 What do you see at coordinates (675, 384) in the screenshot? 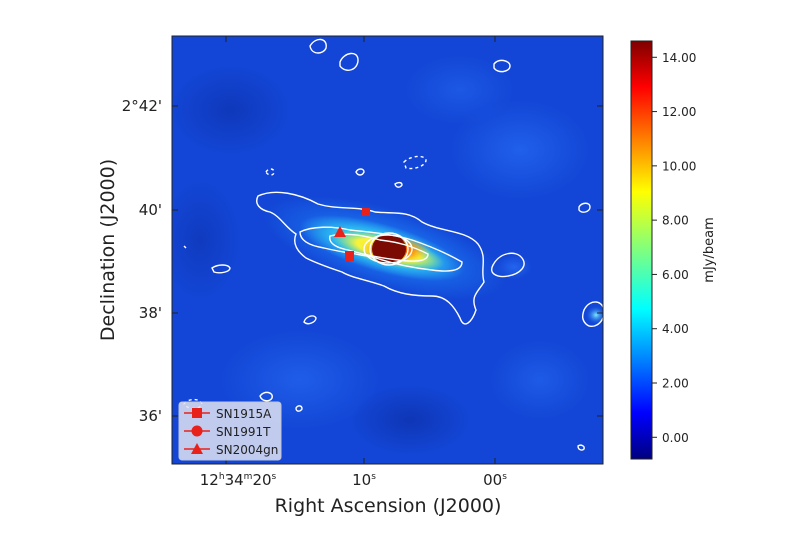
I see `colorbar-tick-label: 2.00` at bounding box center [675, 384].